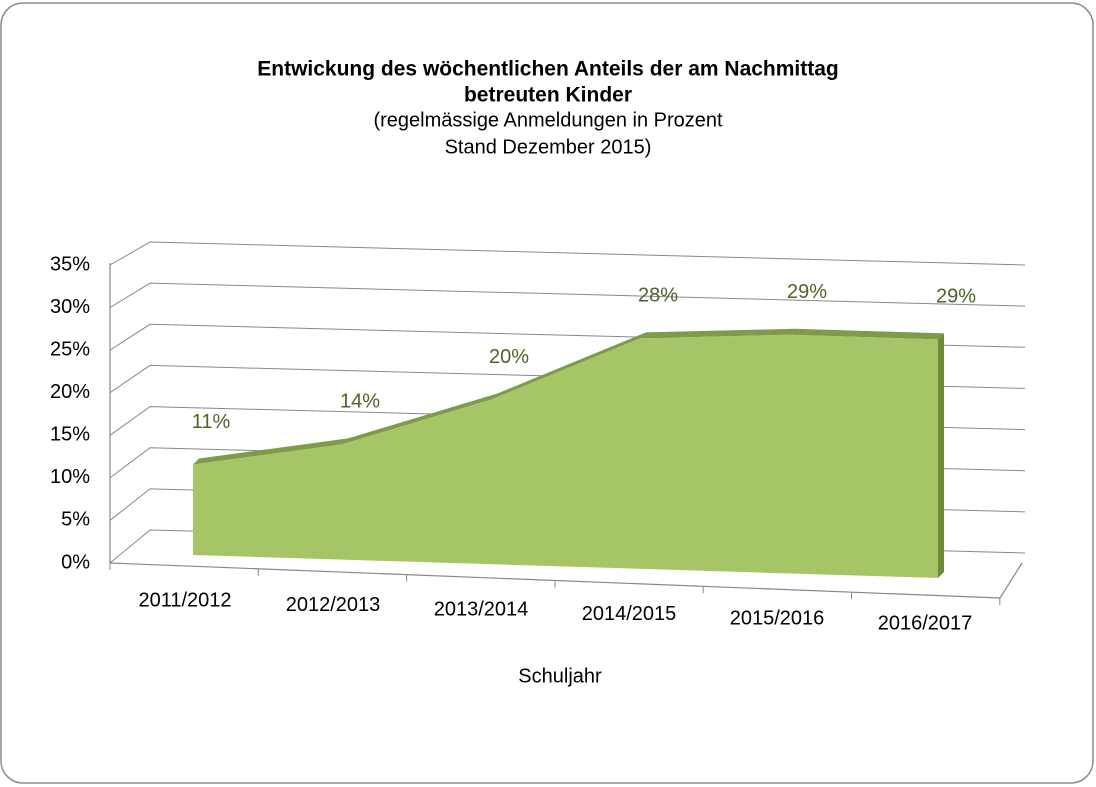 This screenshot has height=787, width=1096. I want to click on chart-subtitle: (regelmässige Anmeldungen in Prozent, so click(548, 120).